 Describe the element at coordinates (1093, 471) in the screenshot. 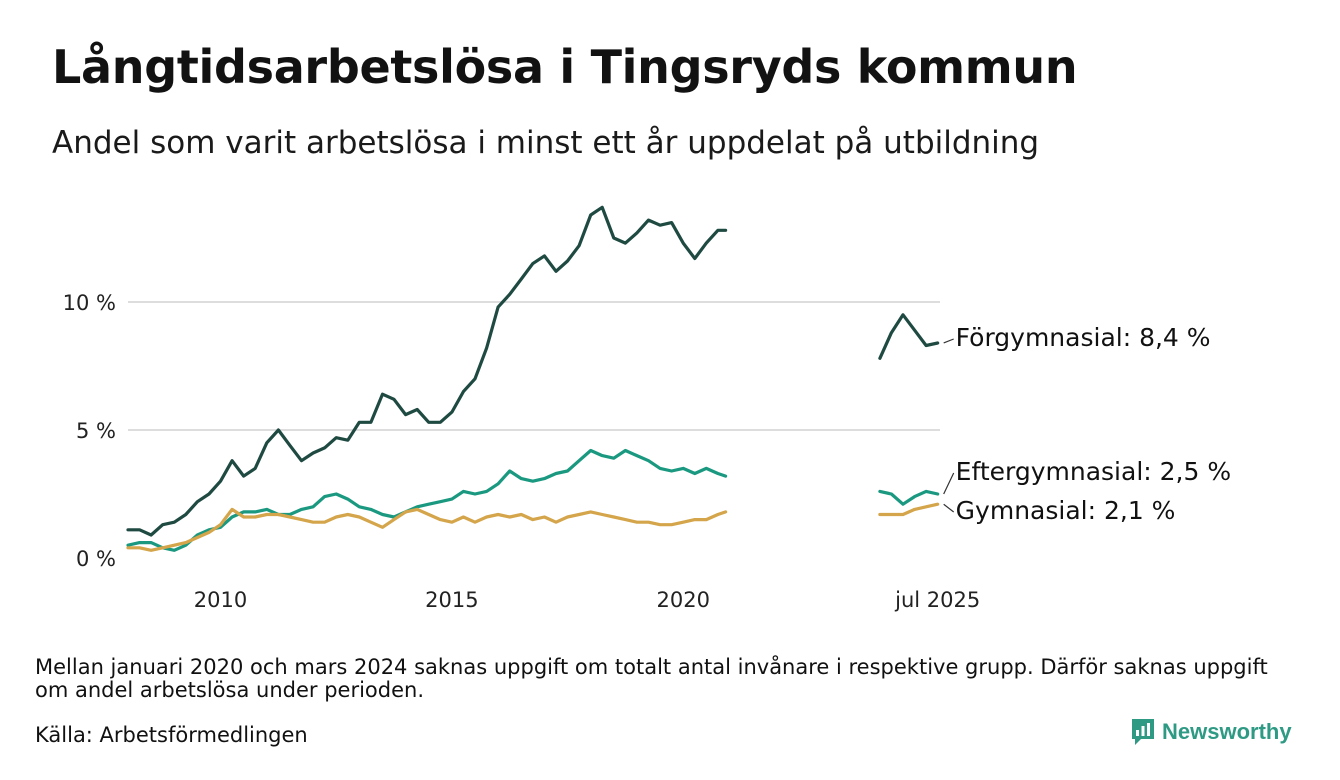

I see `series-label-eftergymnasial: Eftergymnasial: 2,5 %` at that location.